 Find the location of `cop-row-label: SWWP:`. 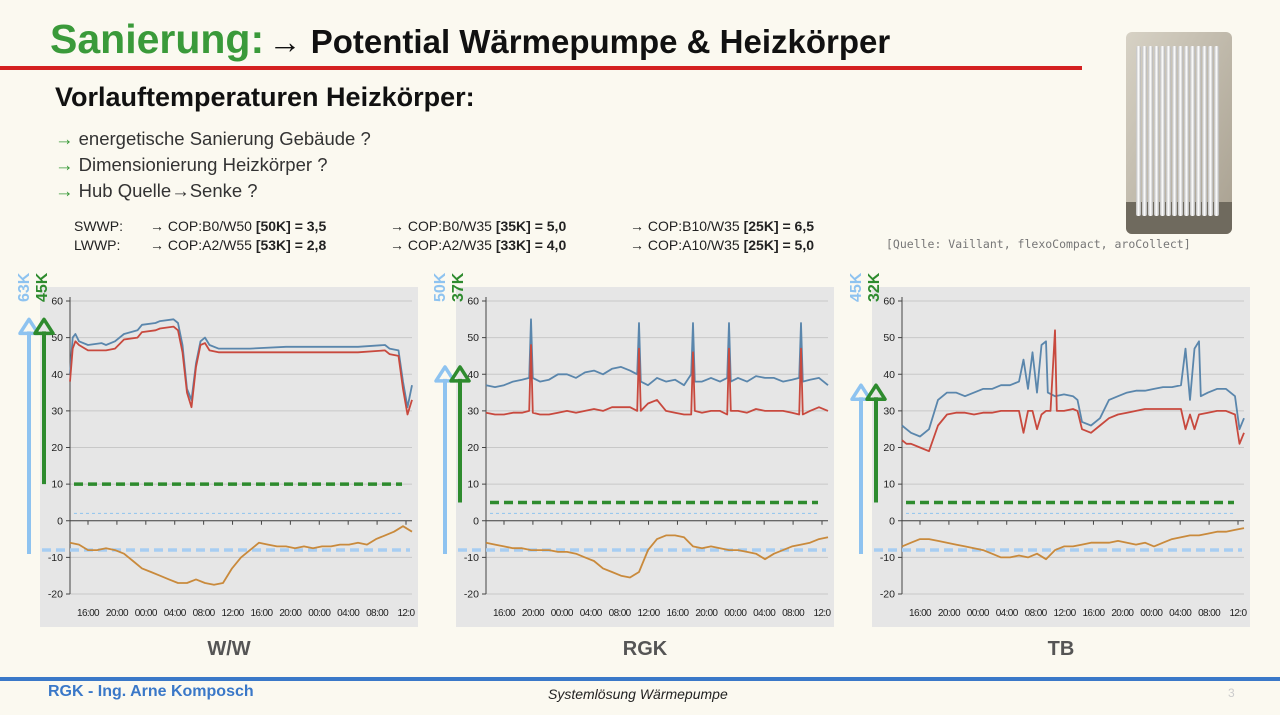

cop-row-label: SWWP: is located at coordinates (98, 226).